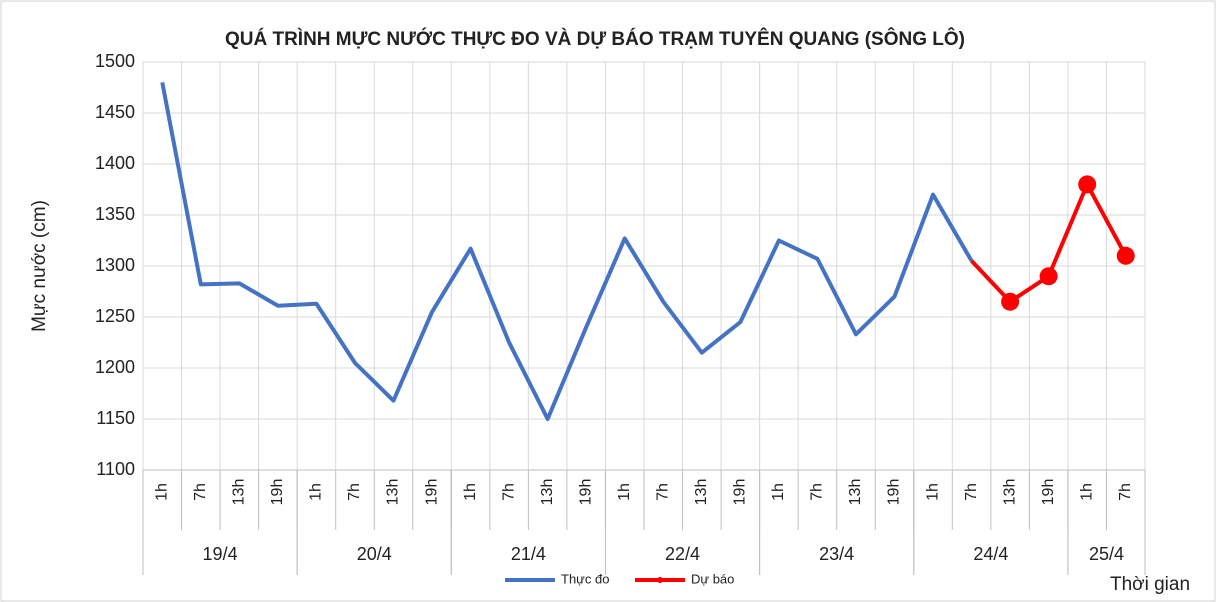 The image size is (1216, 602). Describe the element at coordinates (115, 469) in the screenshot. I see `y-tick-label: 1100` at that location.